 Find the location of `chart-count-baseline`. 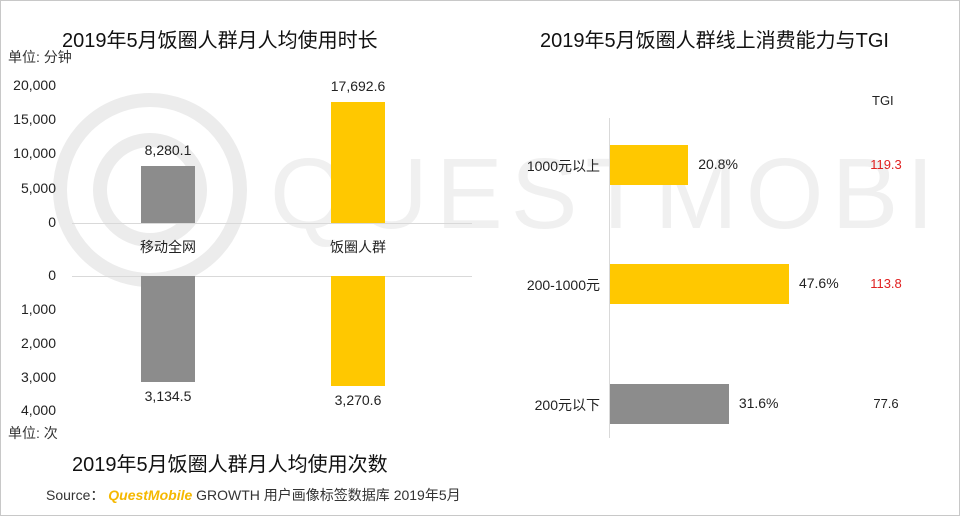

chart-count-baseline is located at coordinates (272, 276).